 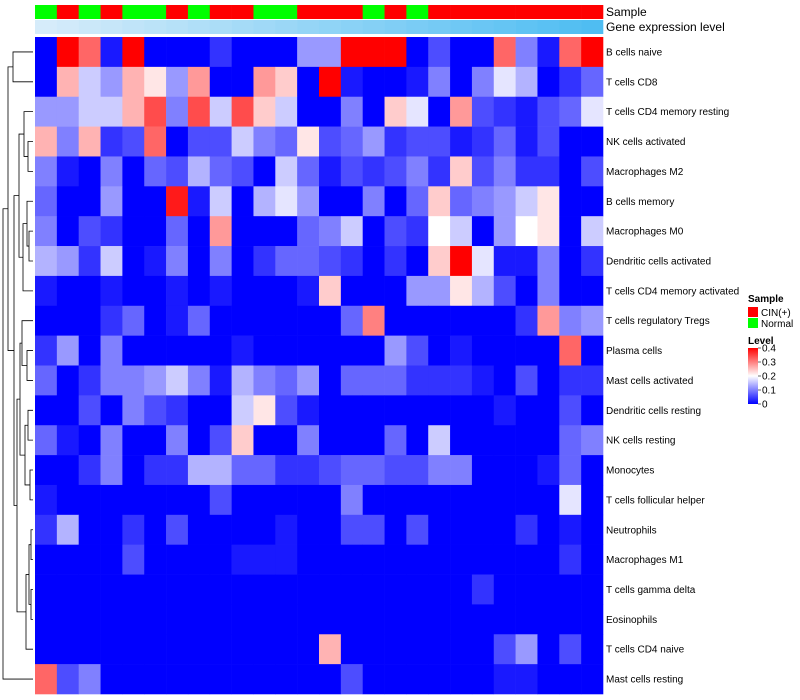 What do you see at coordinates (644, 680) in the screenshot?
I see `row-label: Mast cells resting` at bounding box center [644, 680].